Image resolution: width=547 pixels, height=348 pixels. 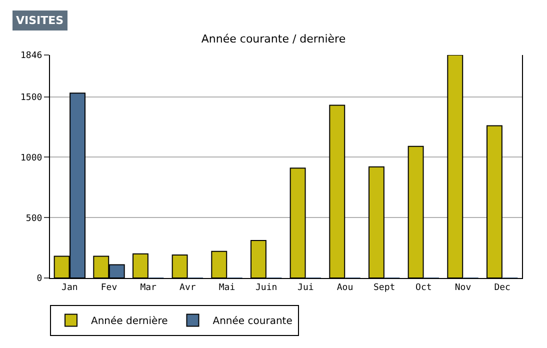 I want to click on x-tick-label: Mai, so click(x=227, y=287).